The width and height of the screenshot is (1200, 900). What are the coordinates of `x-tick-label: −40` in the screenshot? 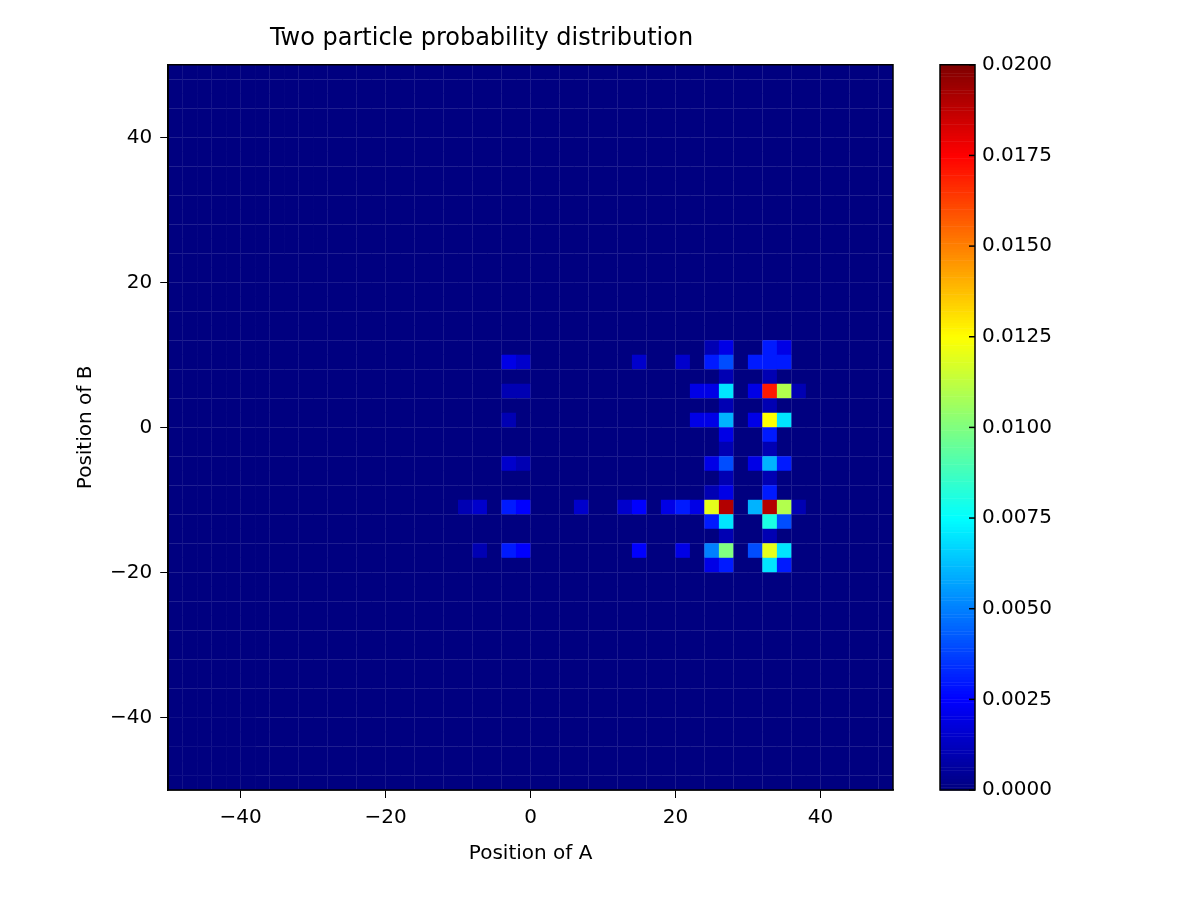 It's located at (240, 816).